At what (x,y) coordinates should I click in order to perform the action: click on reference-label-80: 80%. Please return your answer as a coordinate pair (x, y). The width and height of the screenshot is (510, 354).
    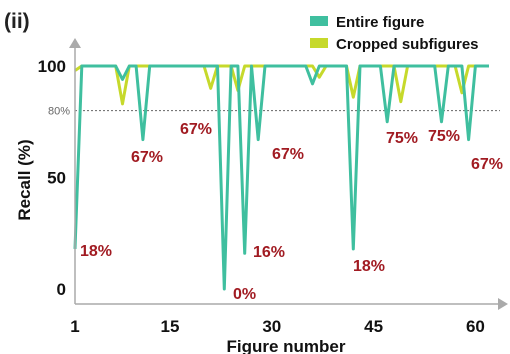
    Looking at the image, I should click on (59, 112).